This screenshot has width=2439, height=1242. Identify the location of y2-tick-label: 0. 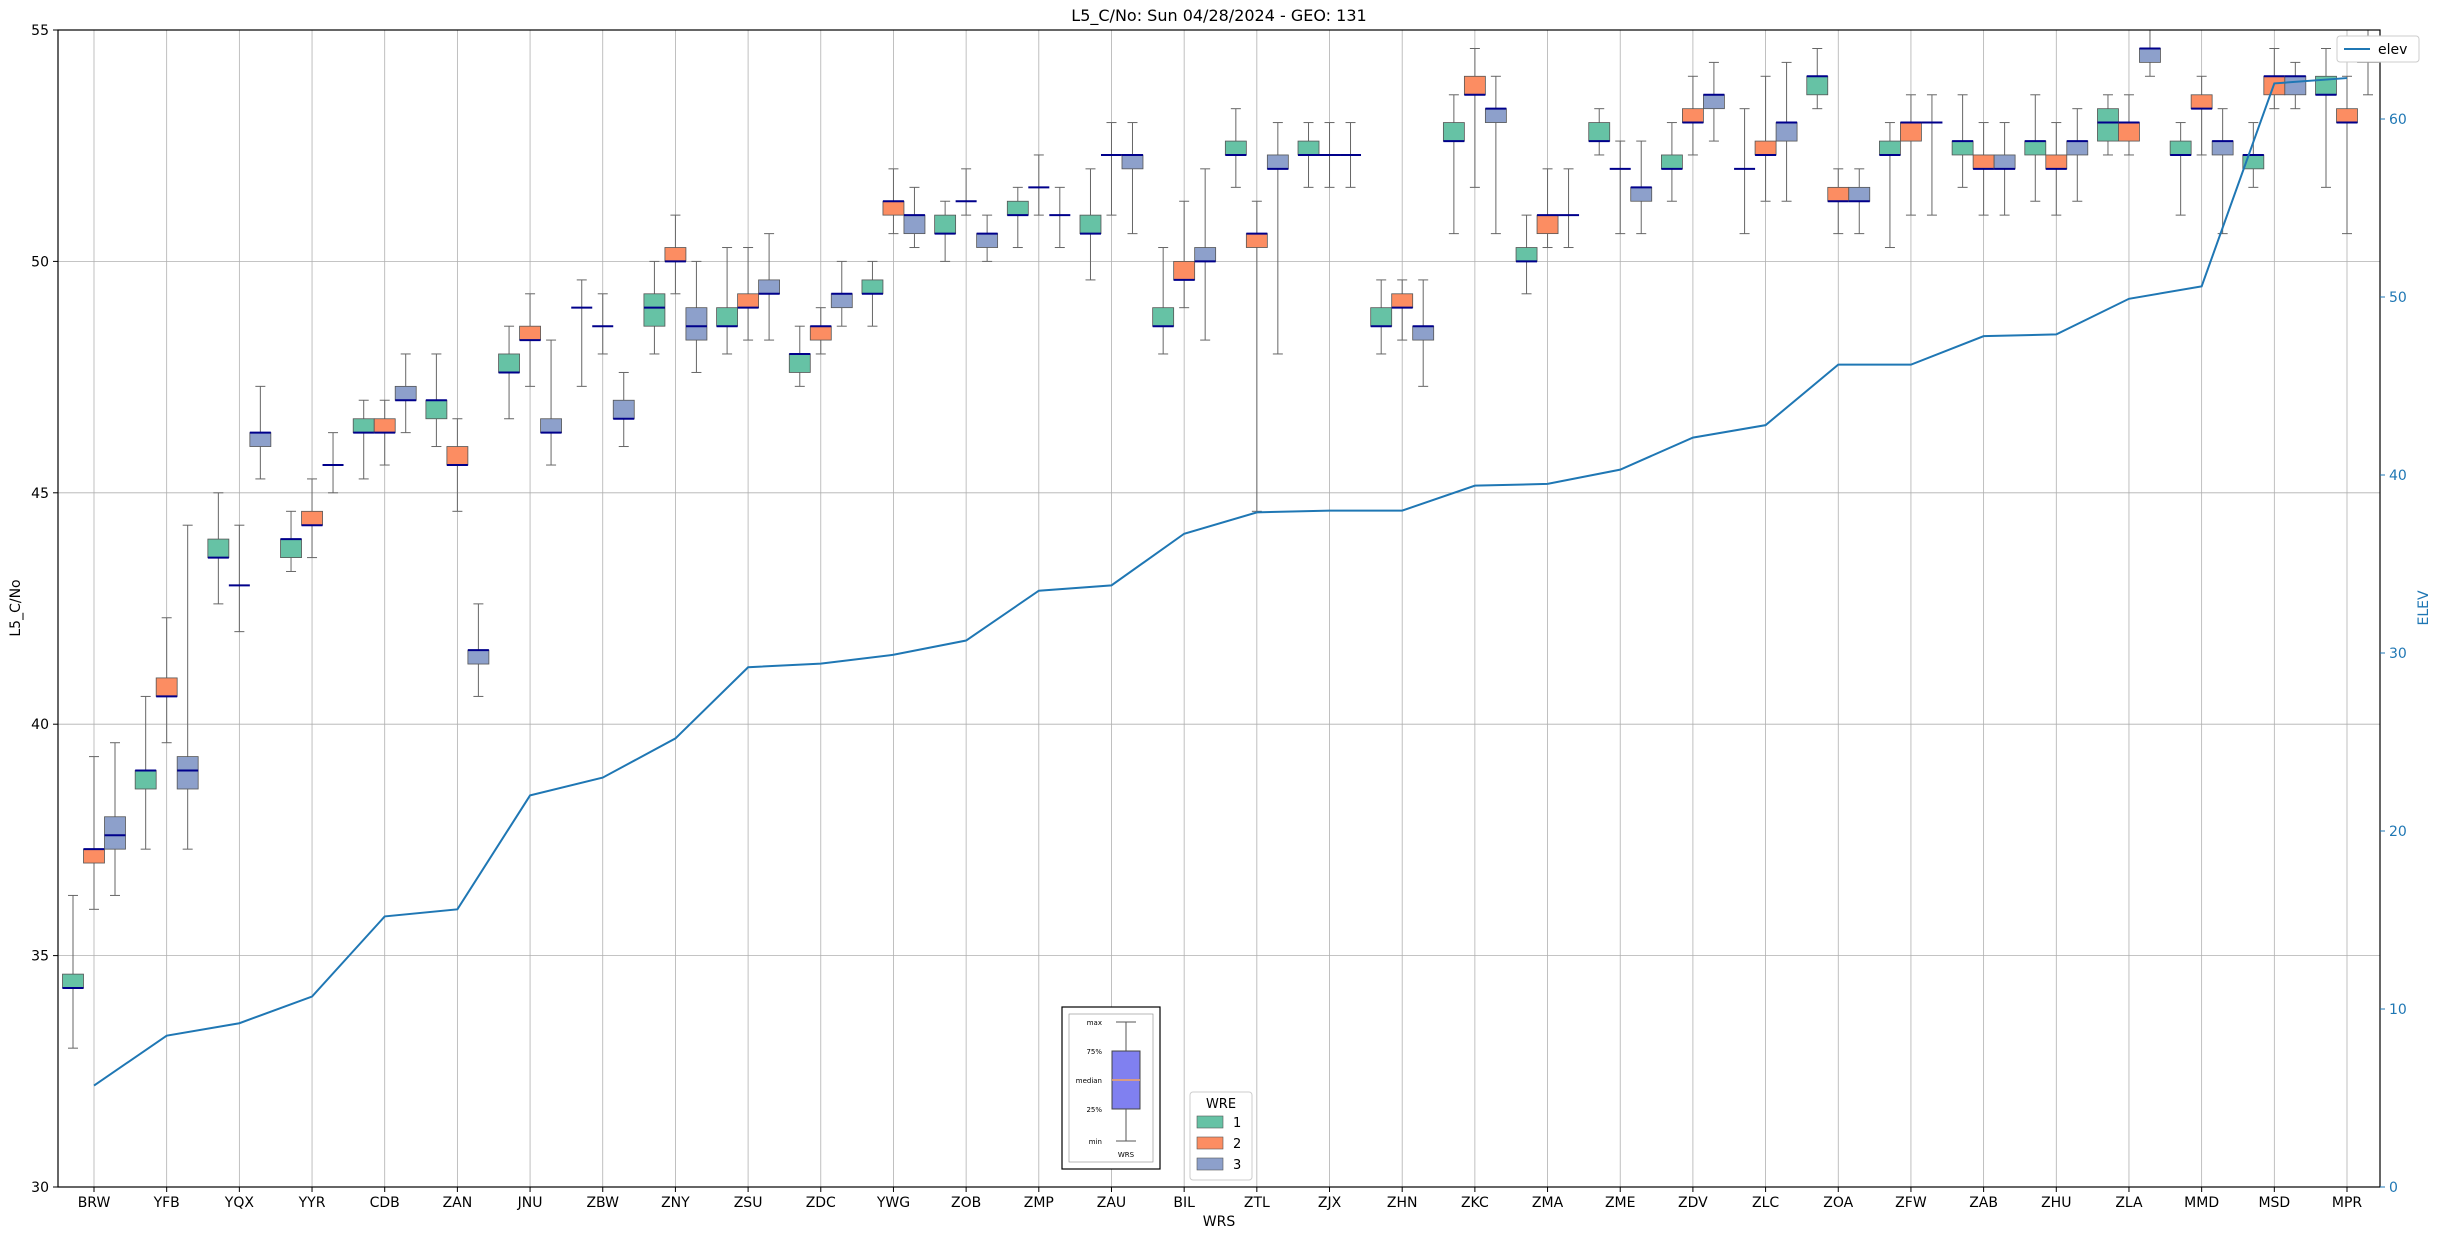
(2393, 1188).